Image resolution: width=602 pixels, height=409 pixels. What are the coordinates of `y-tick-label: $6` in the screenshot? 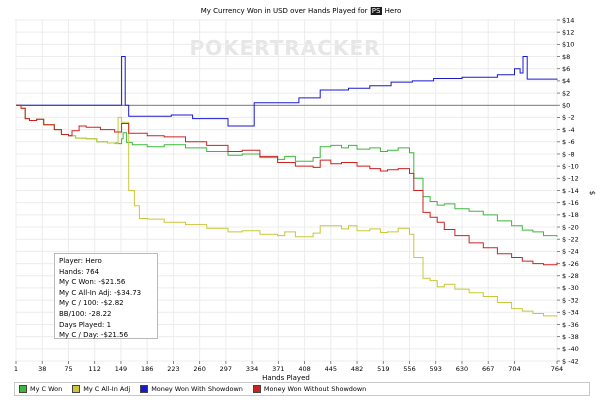 It's located at (566, 69).